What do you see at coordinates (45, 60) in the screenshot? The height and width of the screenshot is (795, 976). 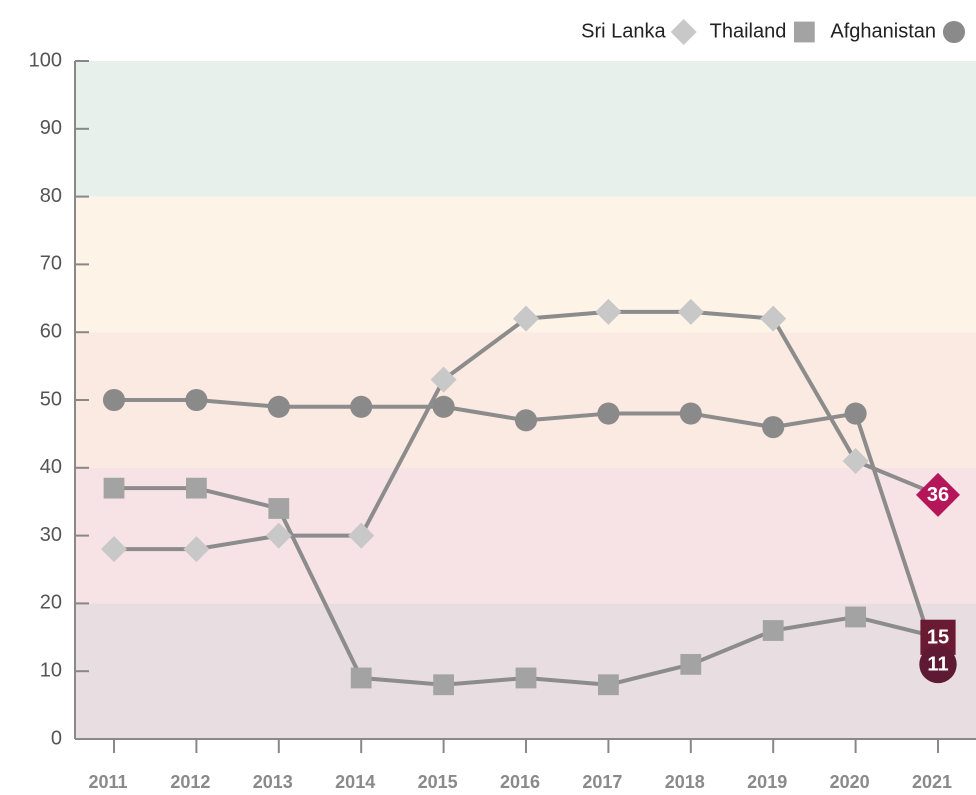 I see `y-tick-label: 100` at bounding box center [45, 60].